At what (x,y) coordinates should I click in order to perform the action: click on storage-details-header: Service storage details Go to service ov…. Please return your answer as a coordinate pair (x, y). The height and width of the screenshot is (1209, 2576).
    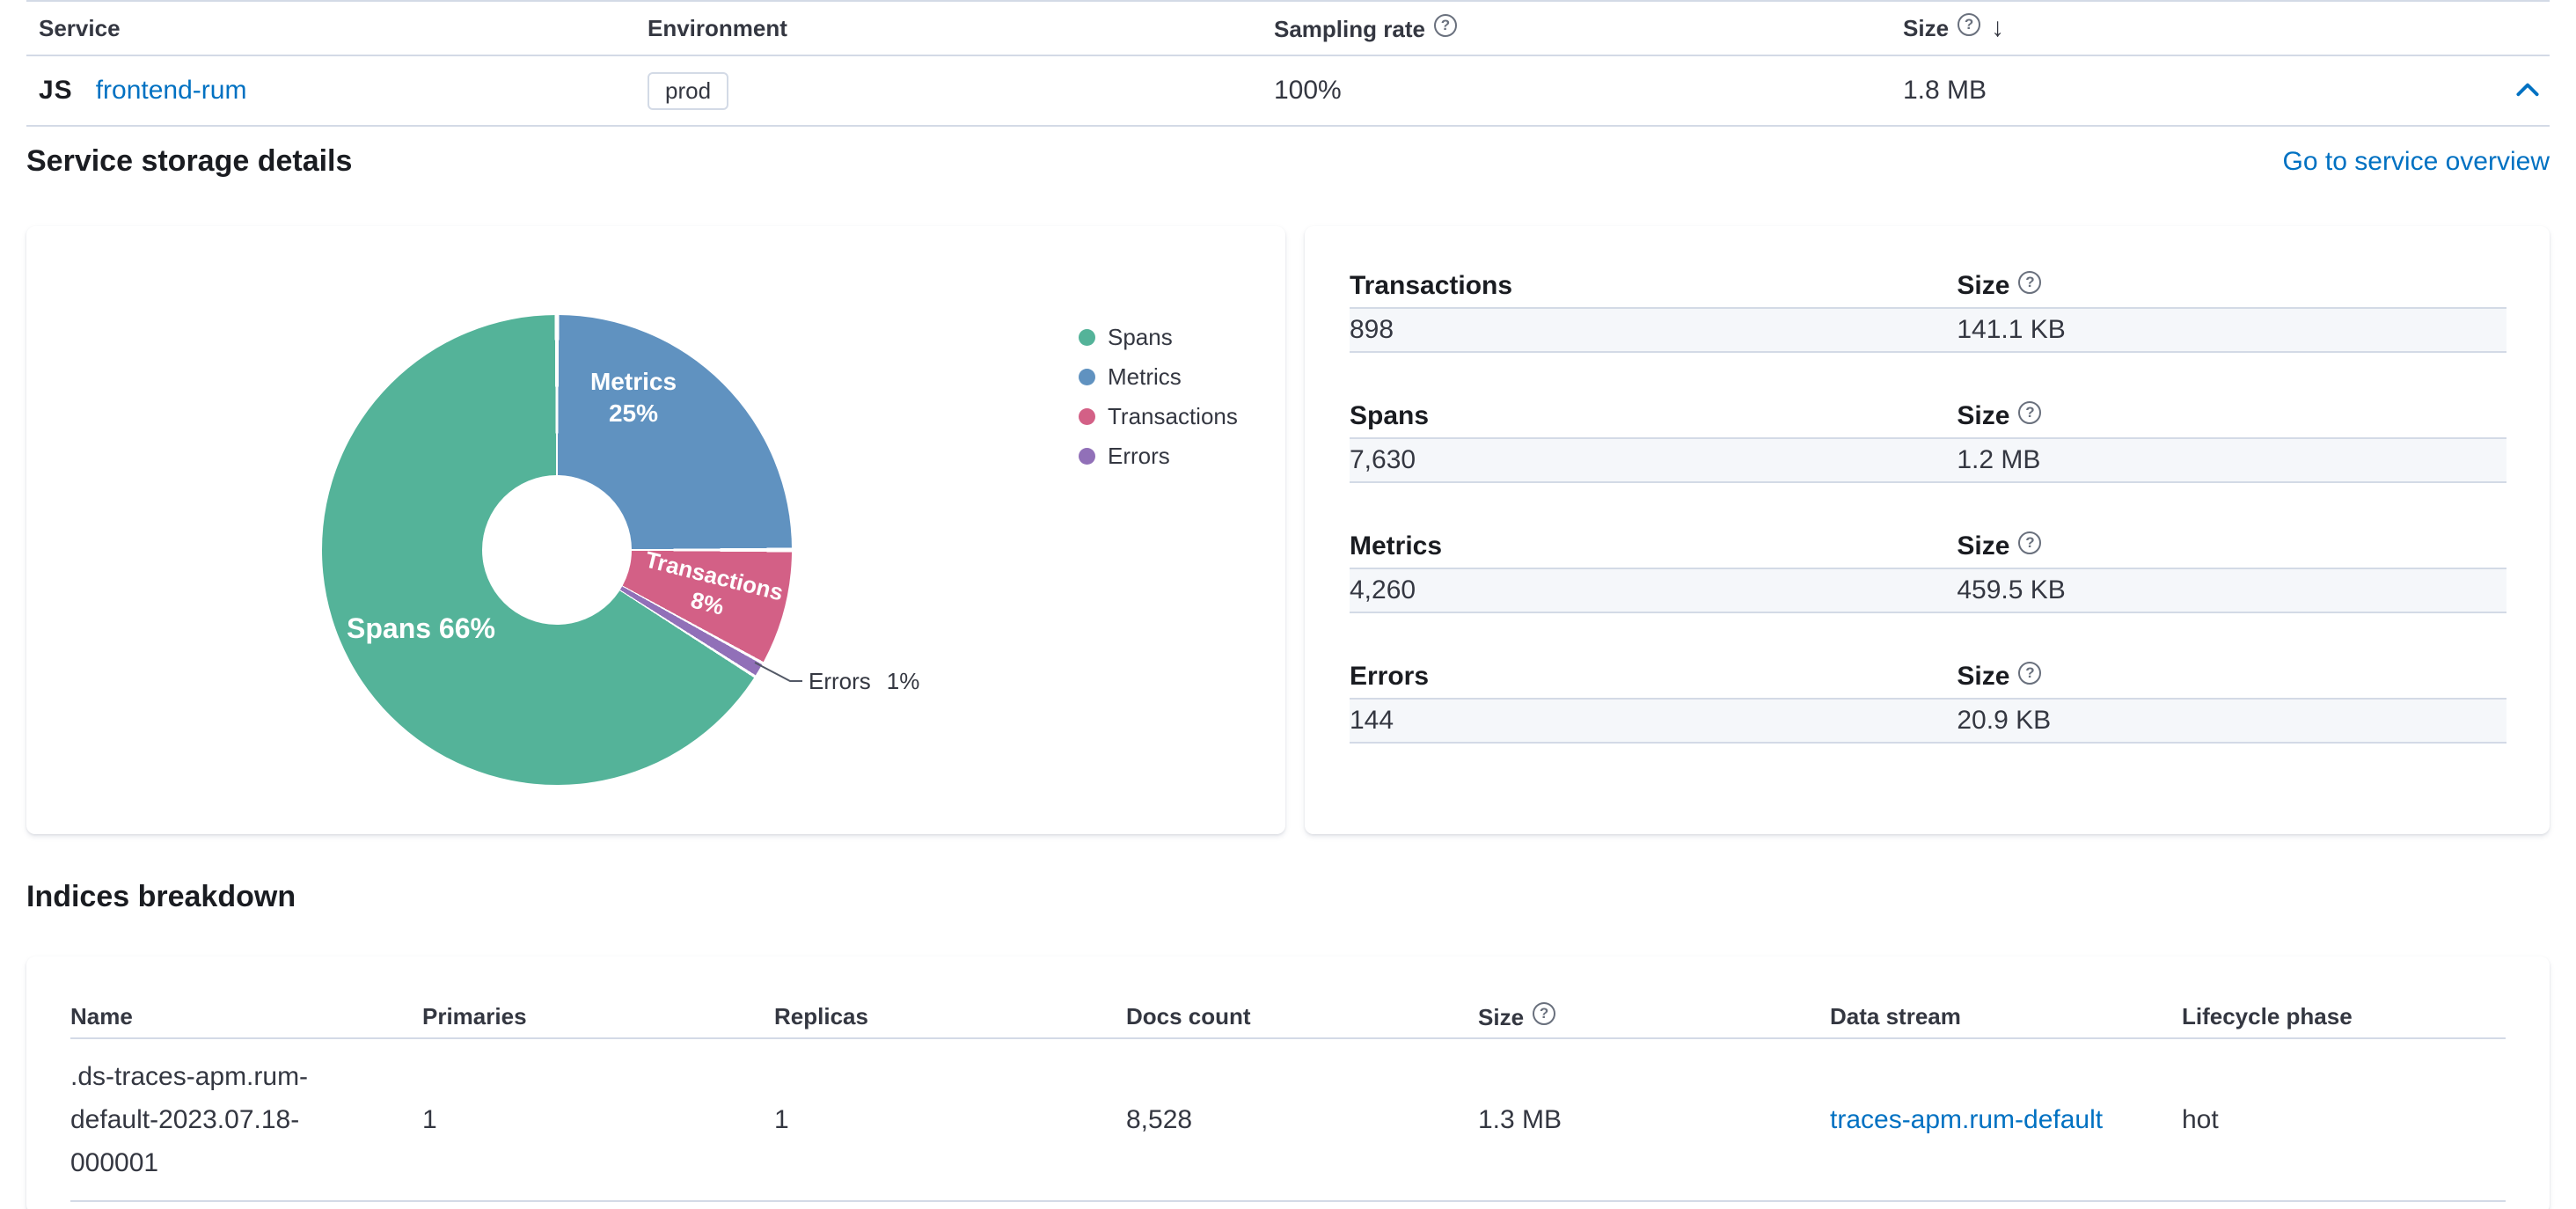
    Looking at the image, I should click on (1288, 162).